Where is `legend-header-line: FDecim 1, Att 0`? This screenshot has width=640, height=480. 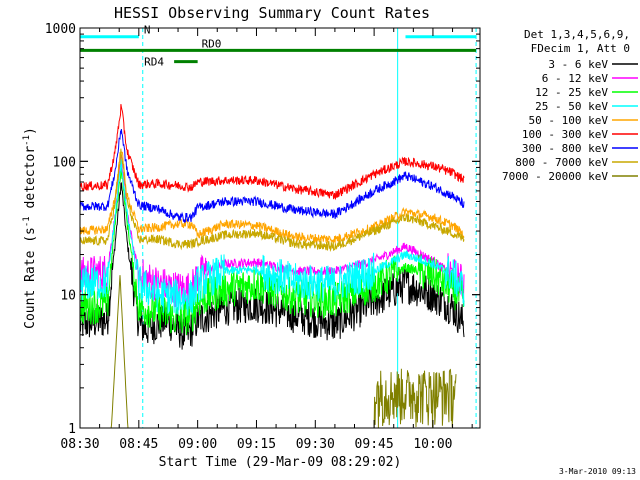
legend-header-line: FDecim 1, Att 0 is located at coordinates (580, 48).